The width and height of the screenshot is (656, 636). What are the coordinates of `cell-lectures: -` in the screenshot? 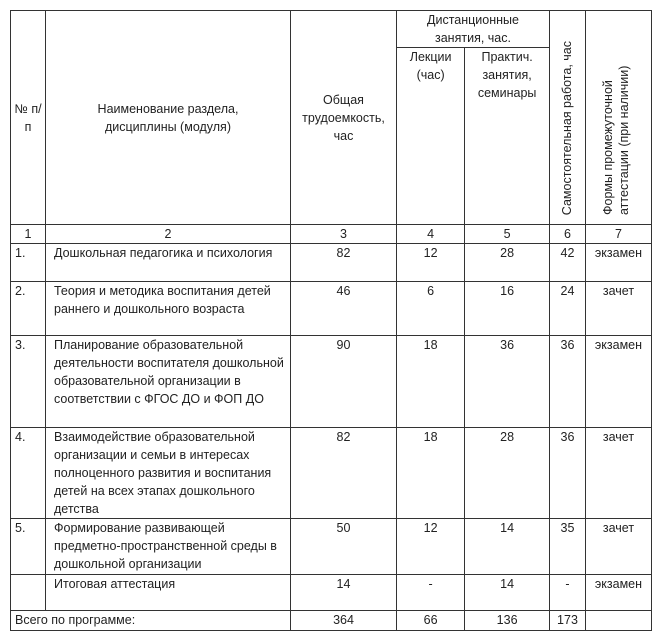 It's located at (430, 592).